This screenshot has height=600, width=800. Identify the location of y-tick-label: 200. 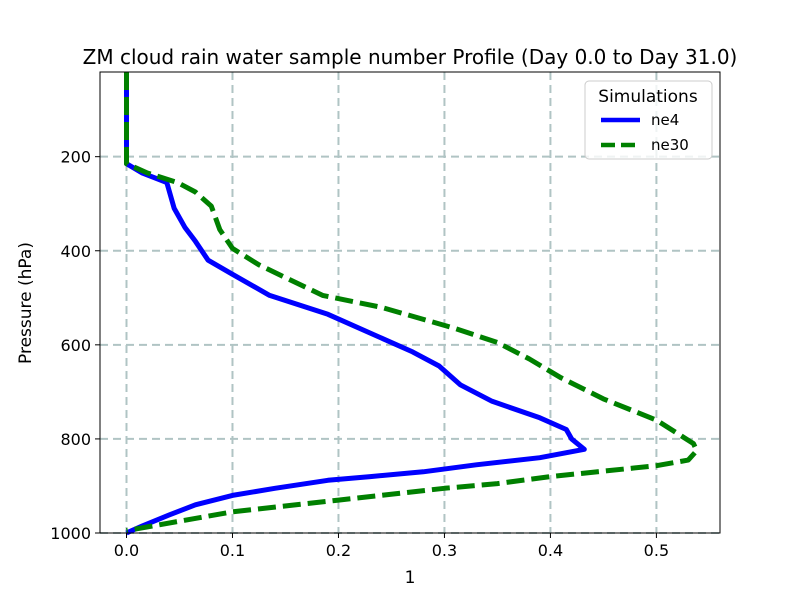
(75, 157).